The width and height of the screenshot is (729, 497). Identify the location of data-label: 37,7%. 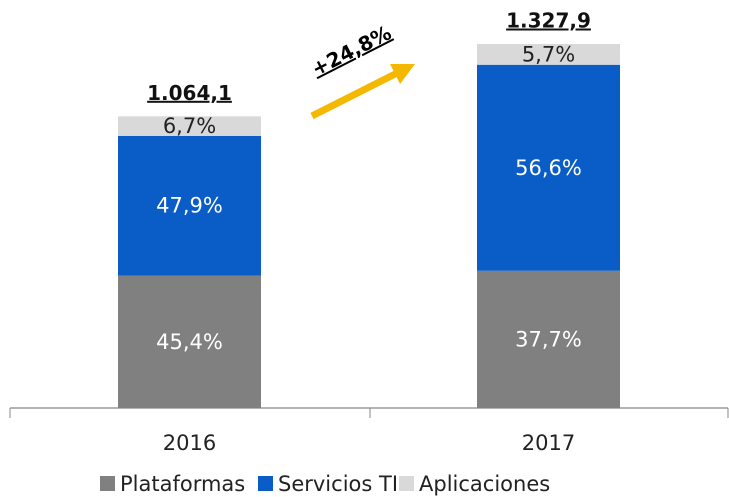
(548, 339).